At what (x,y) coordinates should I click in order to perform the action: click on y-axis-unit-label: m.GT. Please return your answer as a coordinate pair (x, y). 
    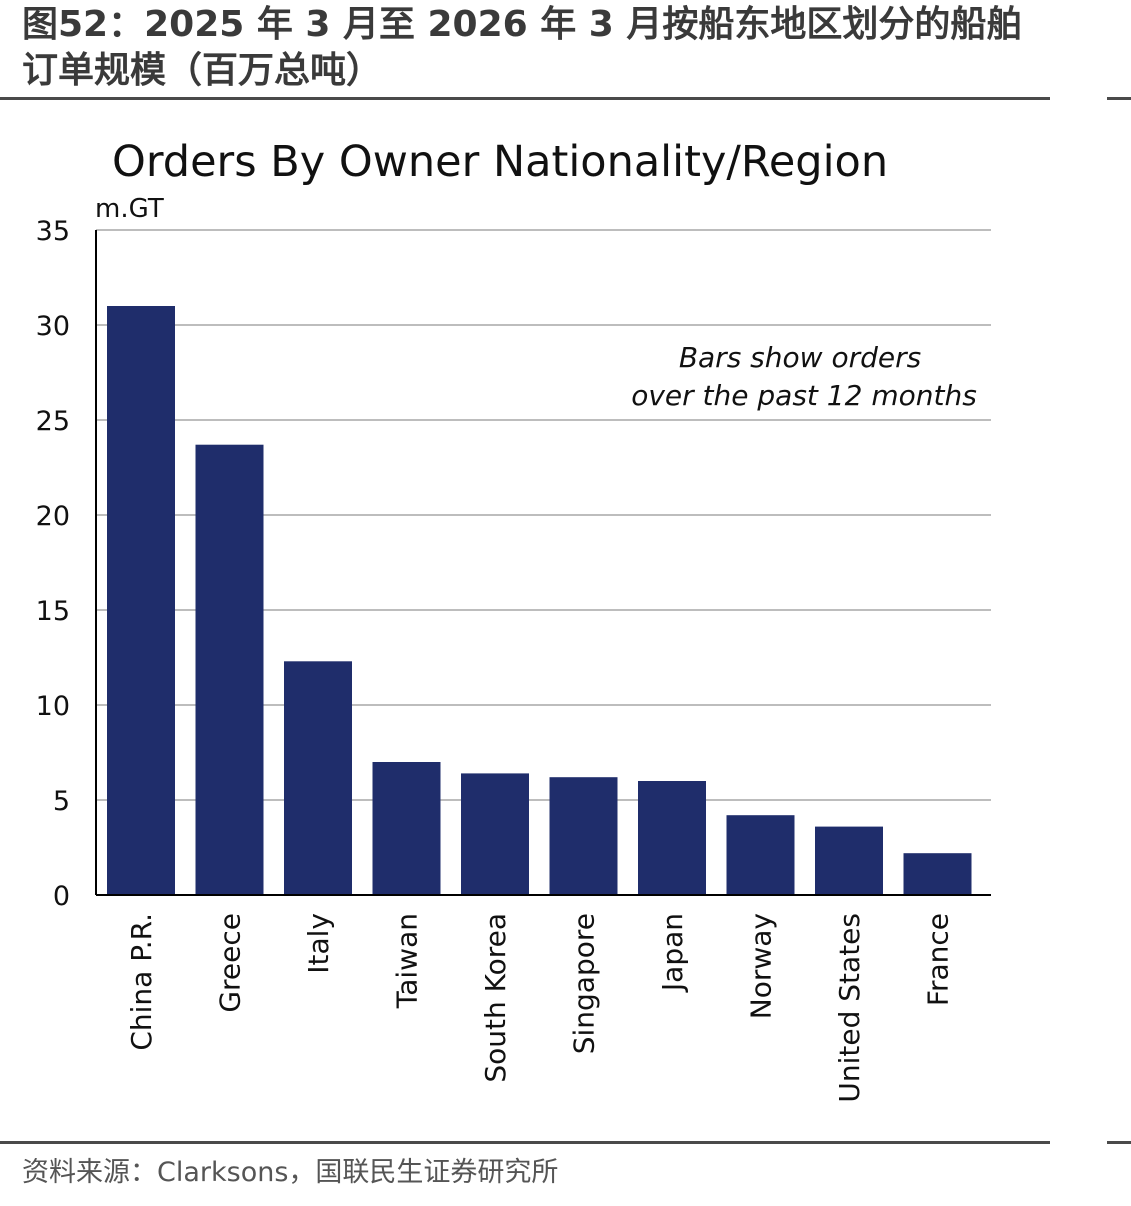
    Looking at the image, I should click on (129, 209).